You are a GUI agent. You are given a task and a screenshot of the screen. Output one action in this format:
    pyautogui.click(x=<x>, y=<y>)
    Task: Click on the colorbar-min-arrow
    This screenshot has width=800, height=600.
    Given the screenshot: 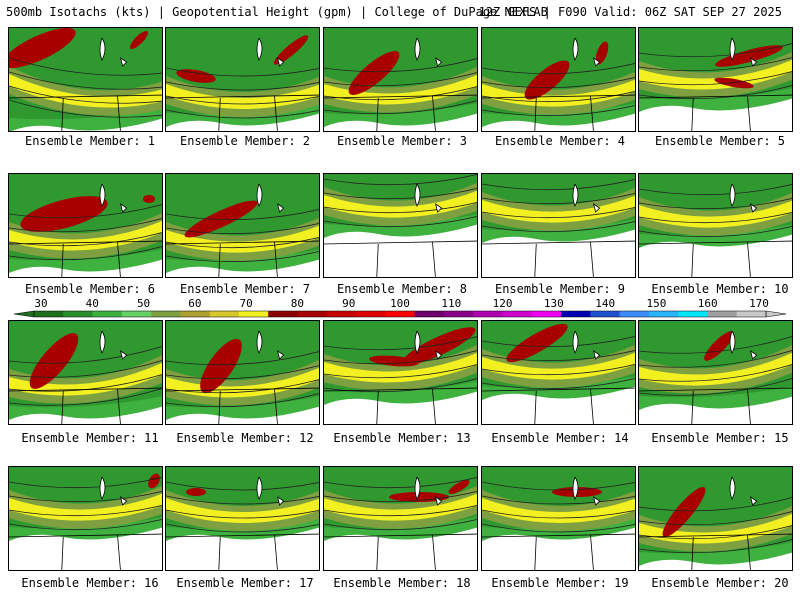 What is the action you would take?
    pyautogui.click(x=24, y=314)
    